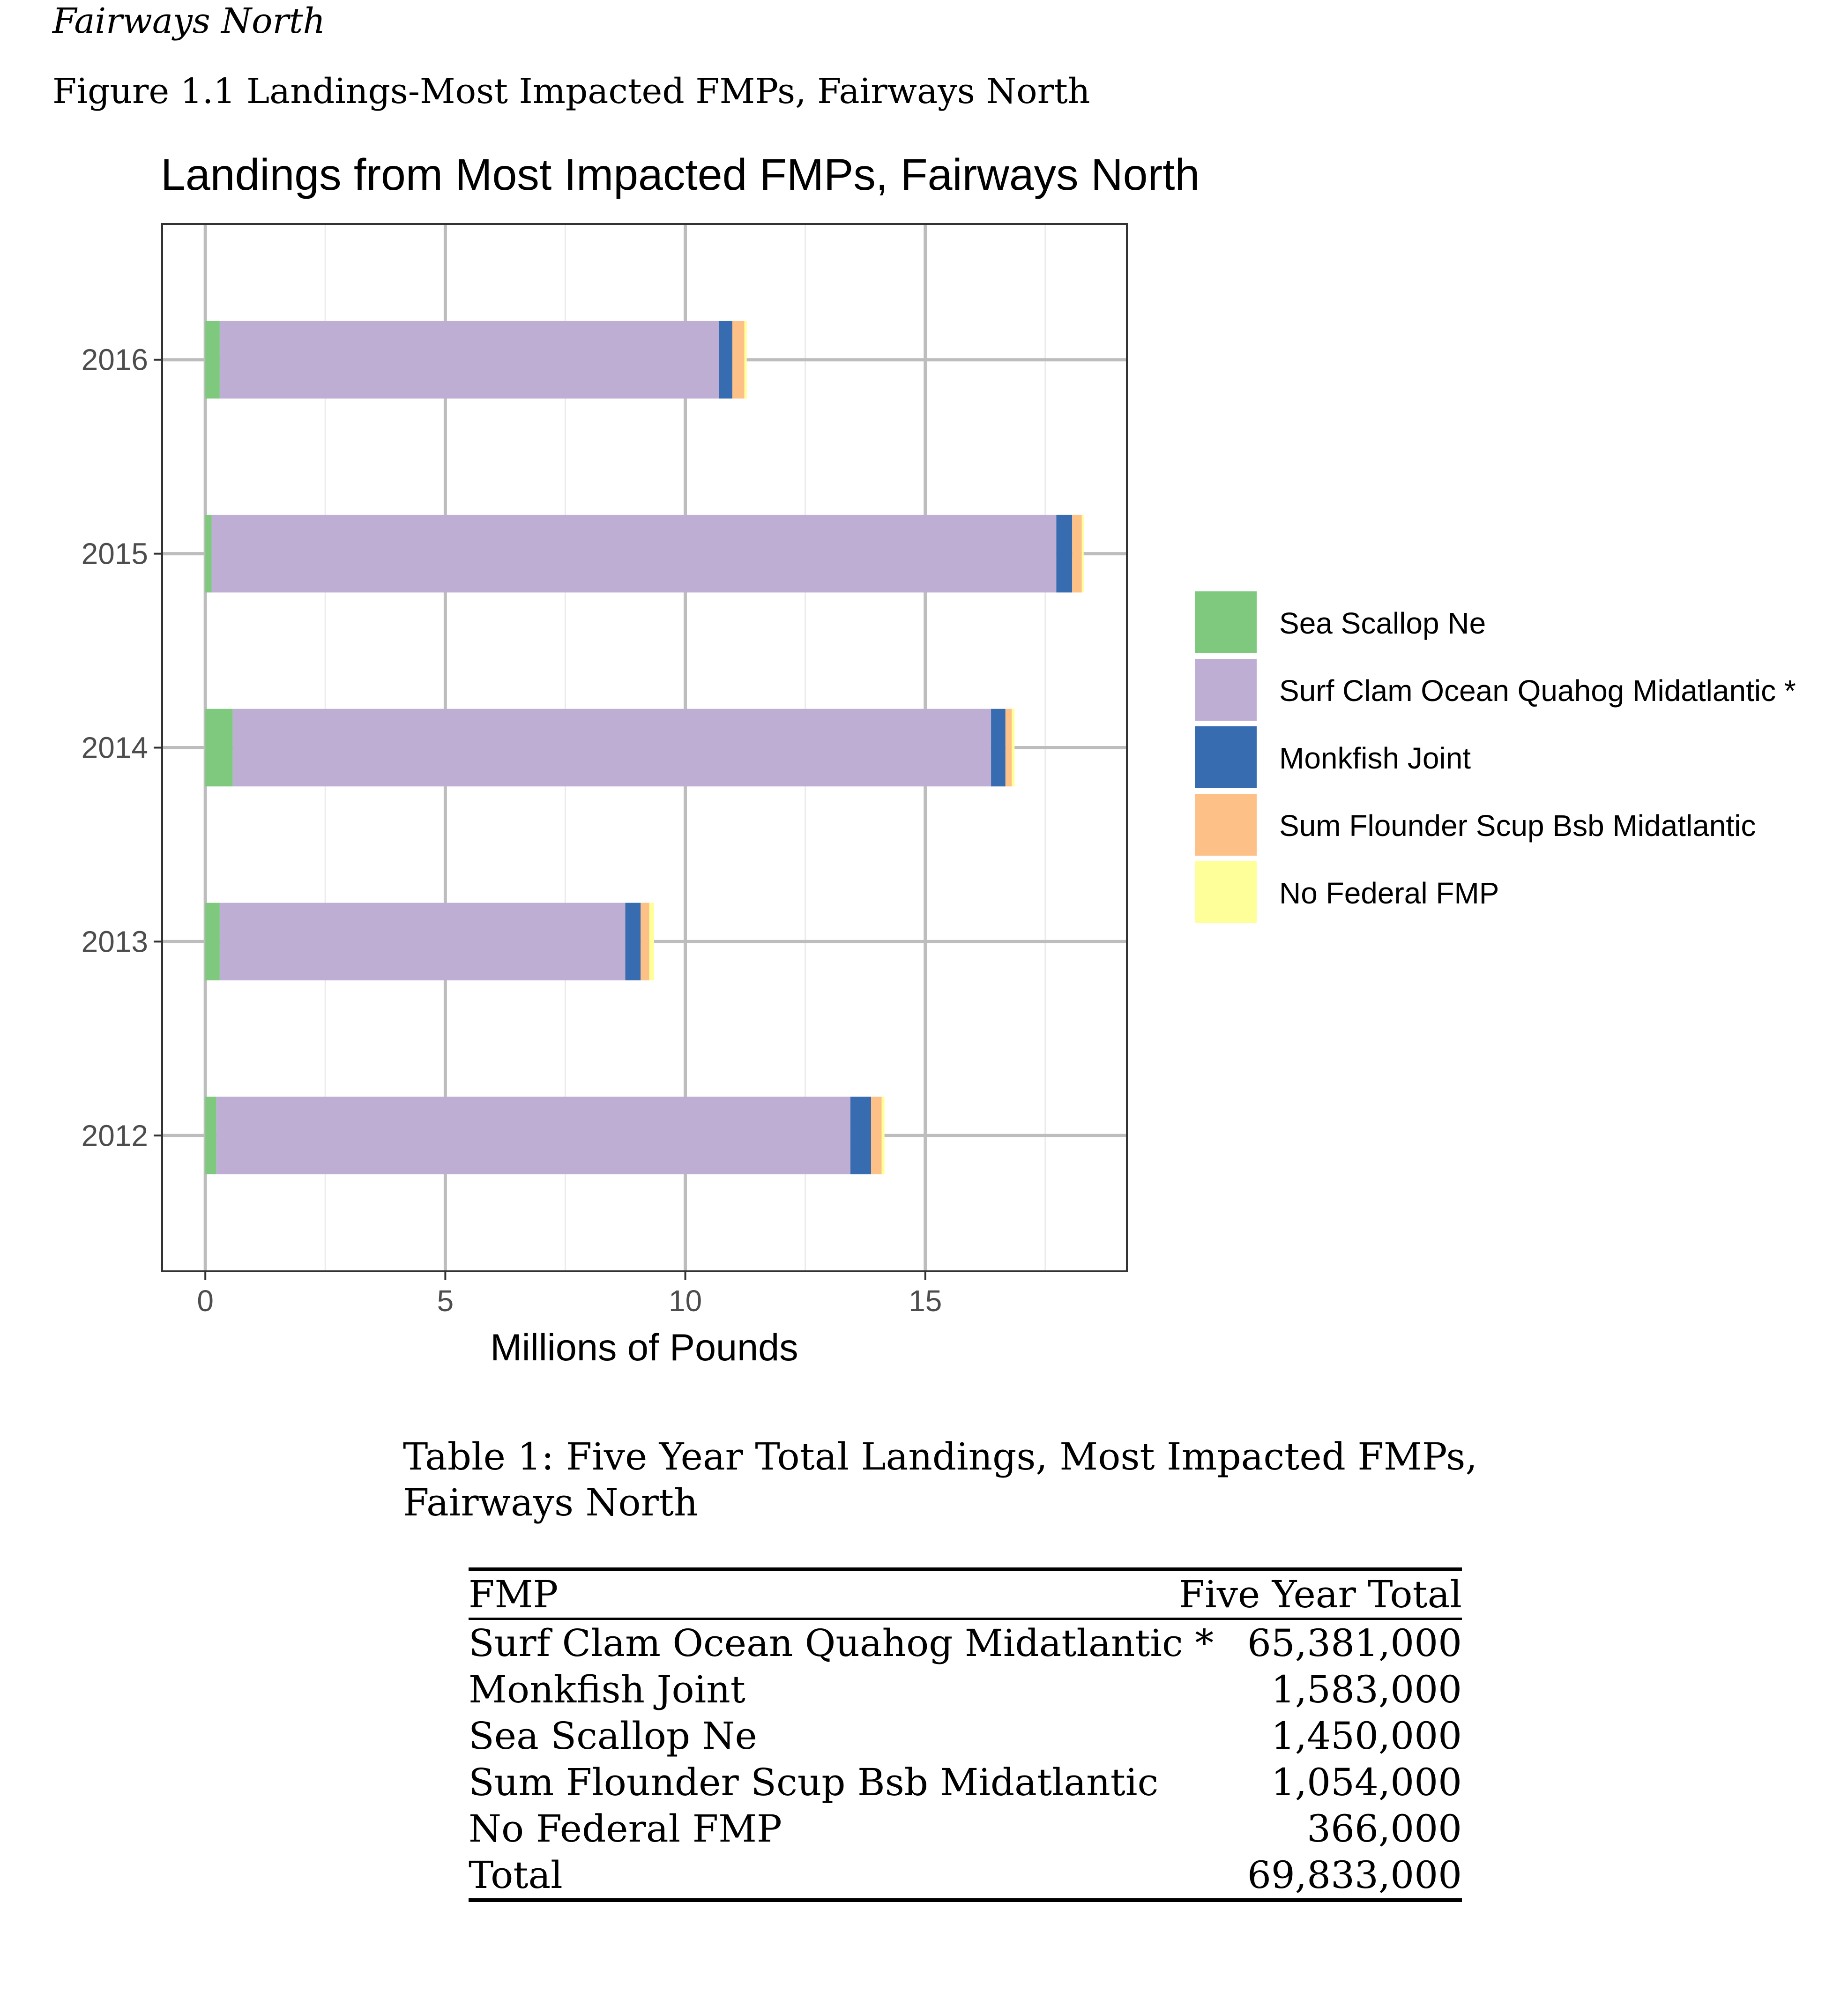 This screenshot has width=1848, height=2007. I want to click on x-tick-label: 5, so click(445, 1301).